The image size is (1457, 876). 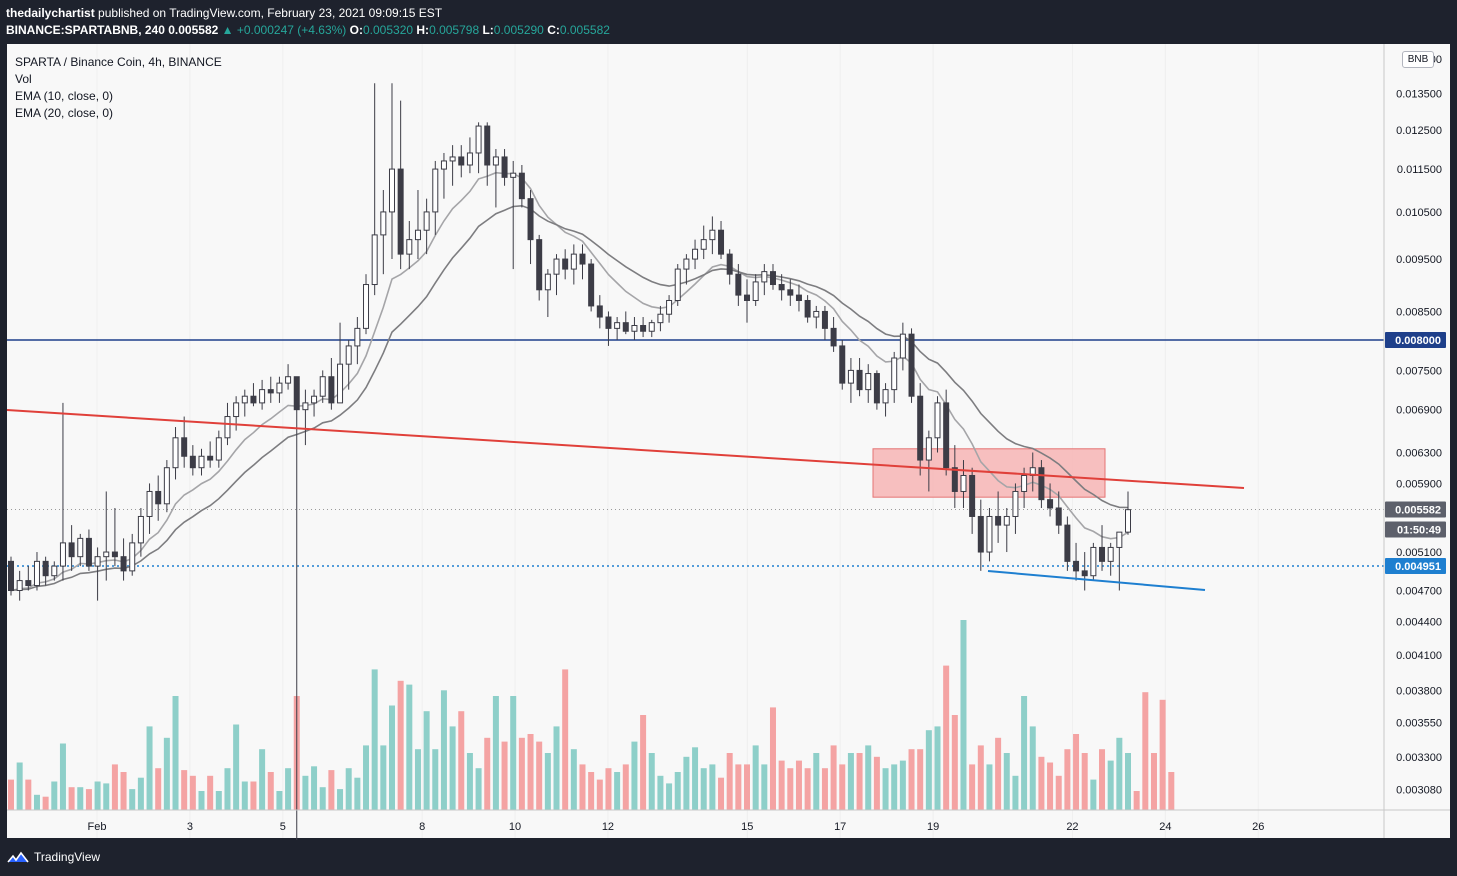 I want to click on tradingview-logo-icon, so click(x=18, y=857).